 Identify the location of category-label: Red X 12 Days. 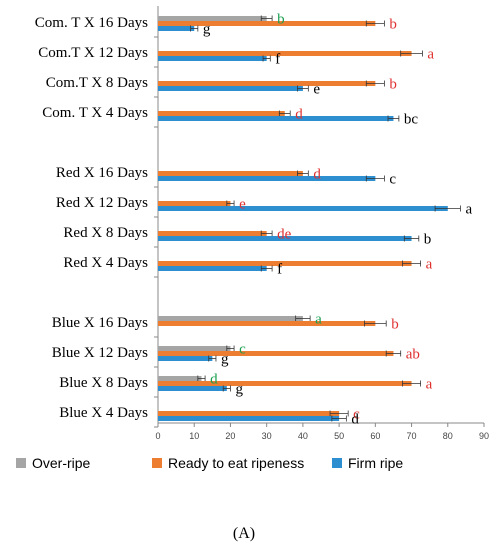
(102, 203).